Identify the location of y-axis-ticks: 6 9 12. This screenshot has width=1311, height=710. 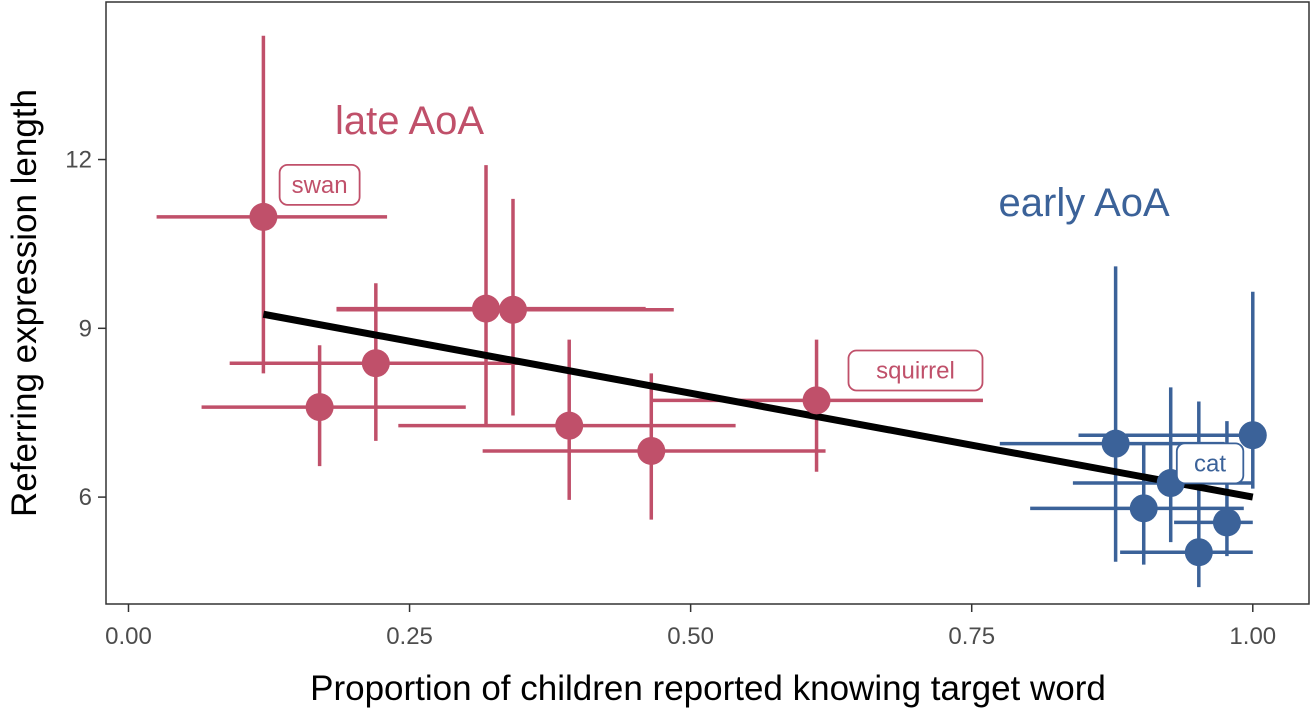
(85, 329).